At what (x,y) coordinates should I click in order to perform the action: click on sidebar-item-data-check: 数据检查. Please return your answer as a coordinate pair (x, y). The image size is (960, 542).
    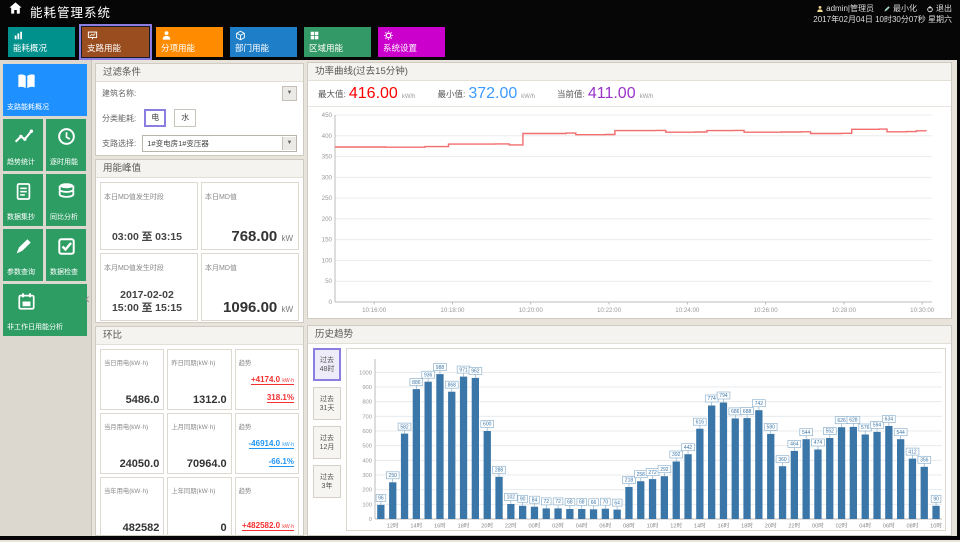
    Looking at the image, I should click on (66, 255).